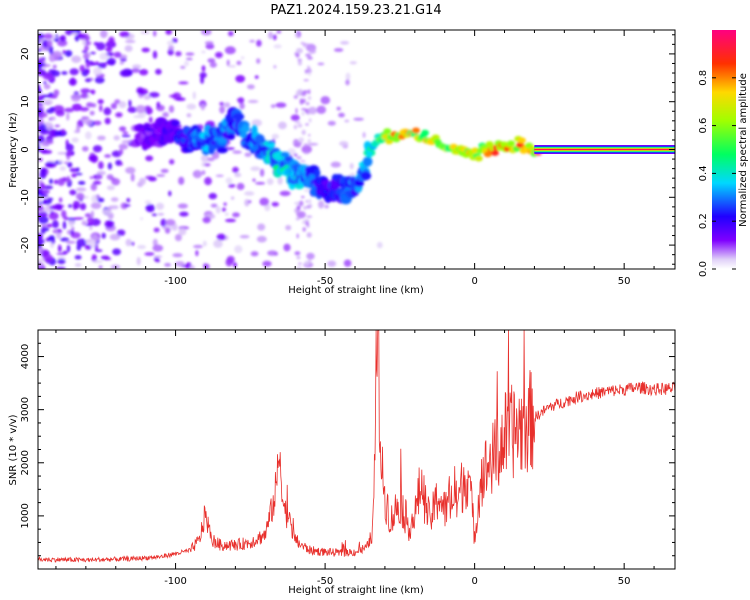  Describe the element at coordinates (356, 590) in the screenshot. I see `snr-x-label: Height of straight line (km)` at that location.